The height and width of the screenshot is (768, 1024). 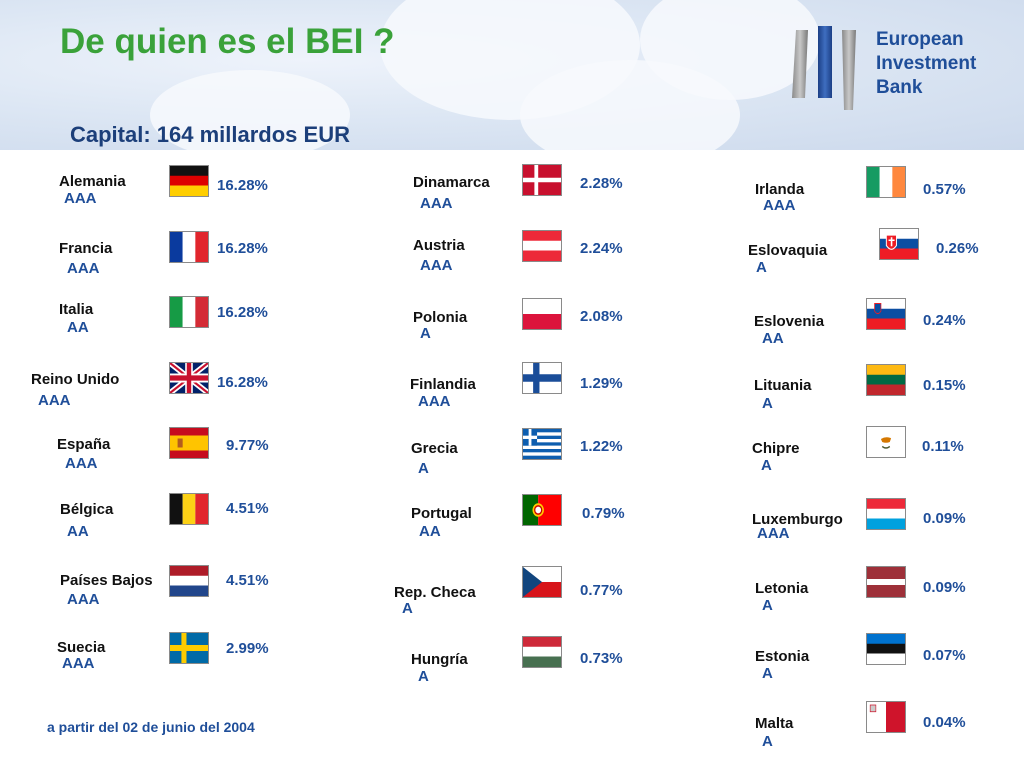 What do you see at coordinates (542, 444) in the screenshot?
I see `flag-gr-icon` at bounding box center [542, 444].